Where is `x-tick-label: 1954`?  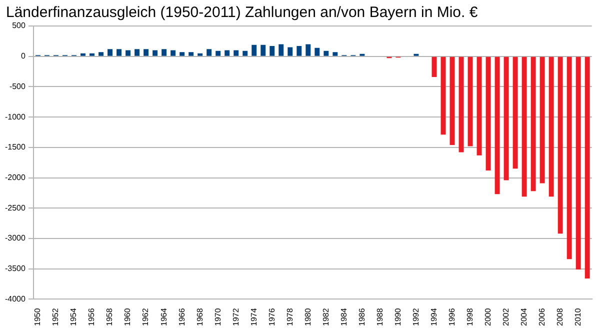
x-tick-label: 1954 is located at coordinates (73, 317).